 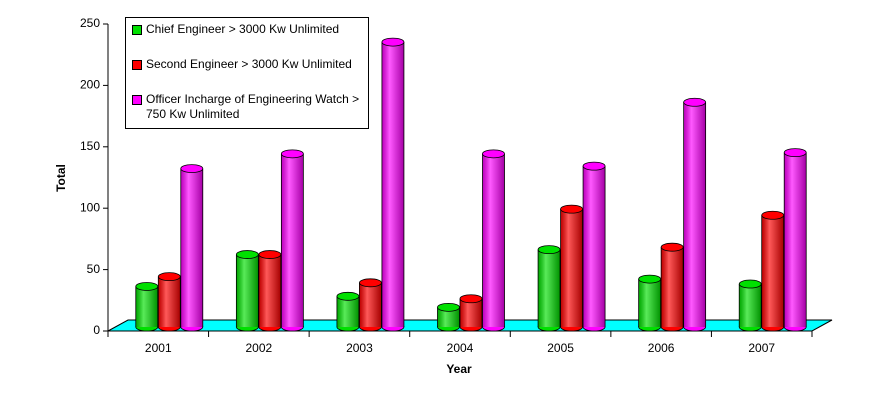 What do you see at coordinates (761, 348) in the screenshot?
I see `x-tick-label: 2007` at bounding box center [761, 348].